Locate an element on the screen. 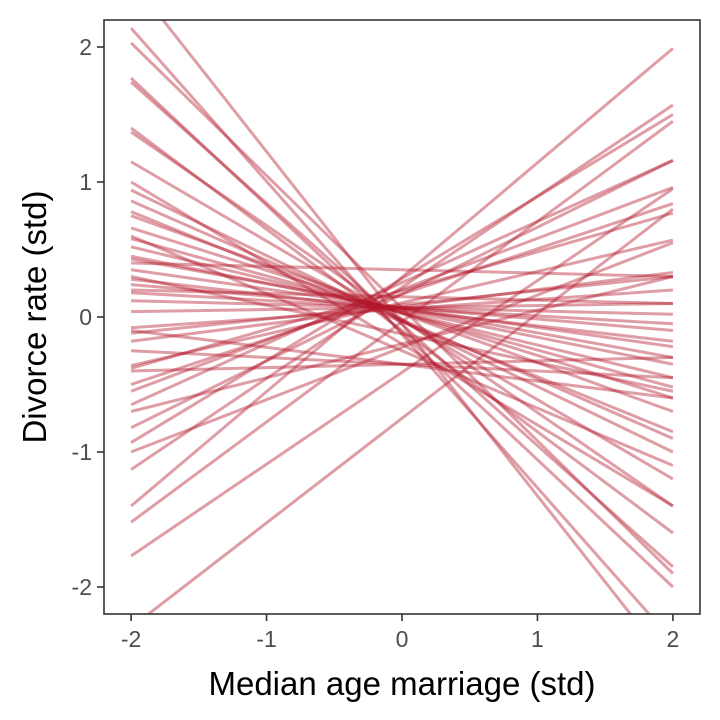 This screenshot has height=720, width=720. x-tick-label: 2 is located at coordinates (673, 639).